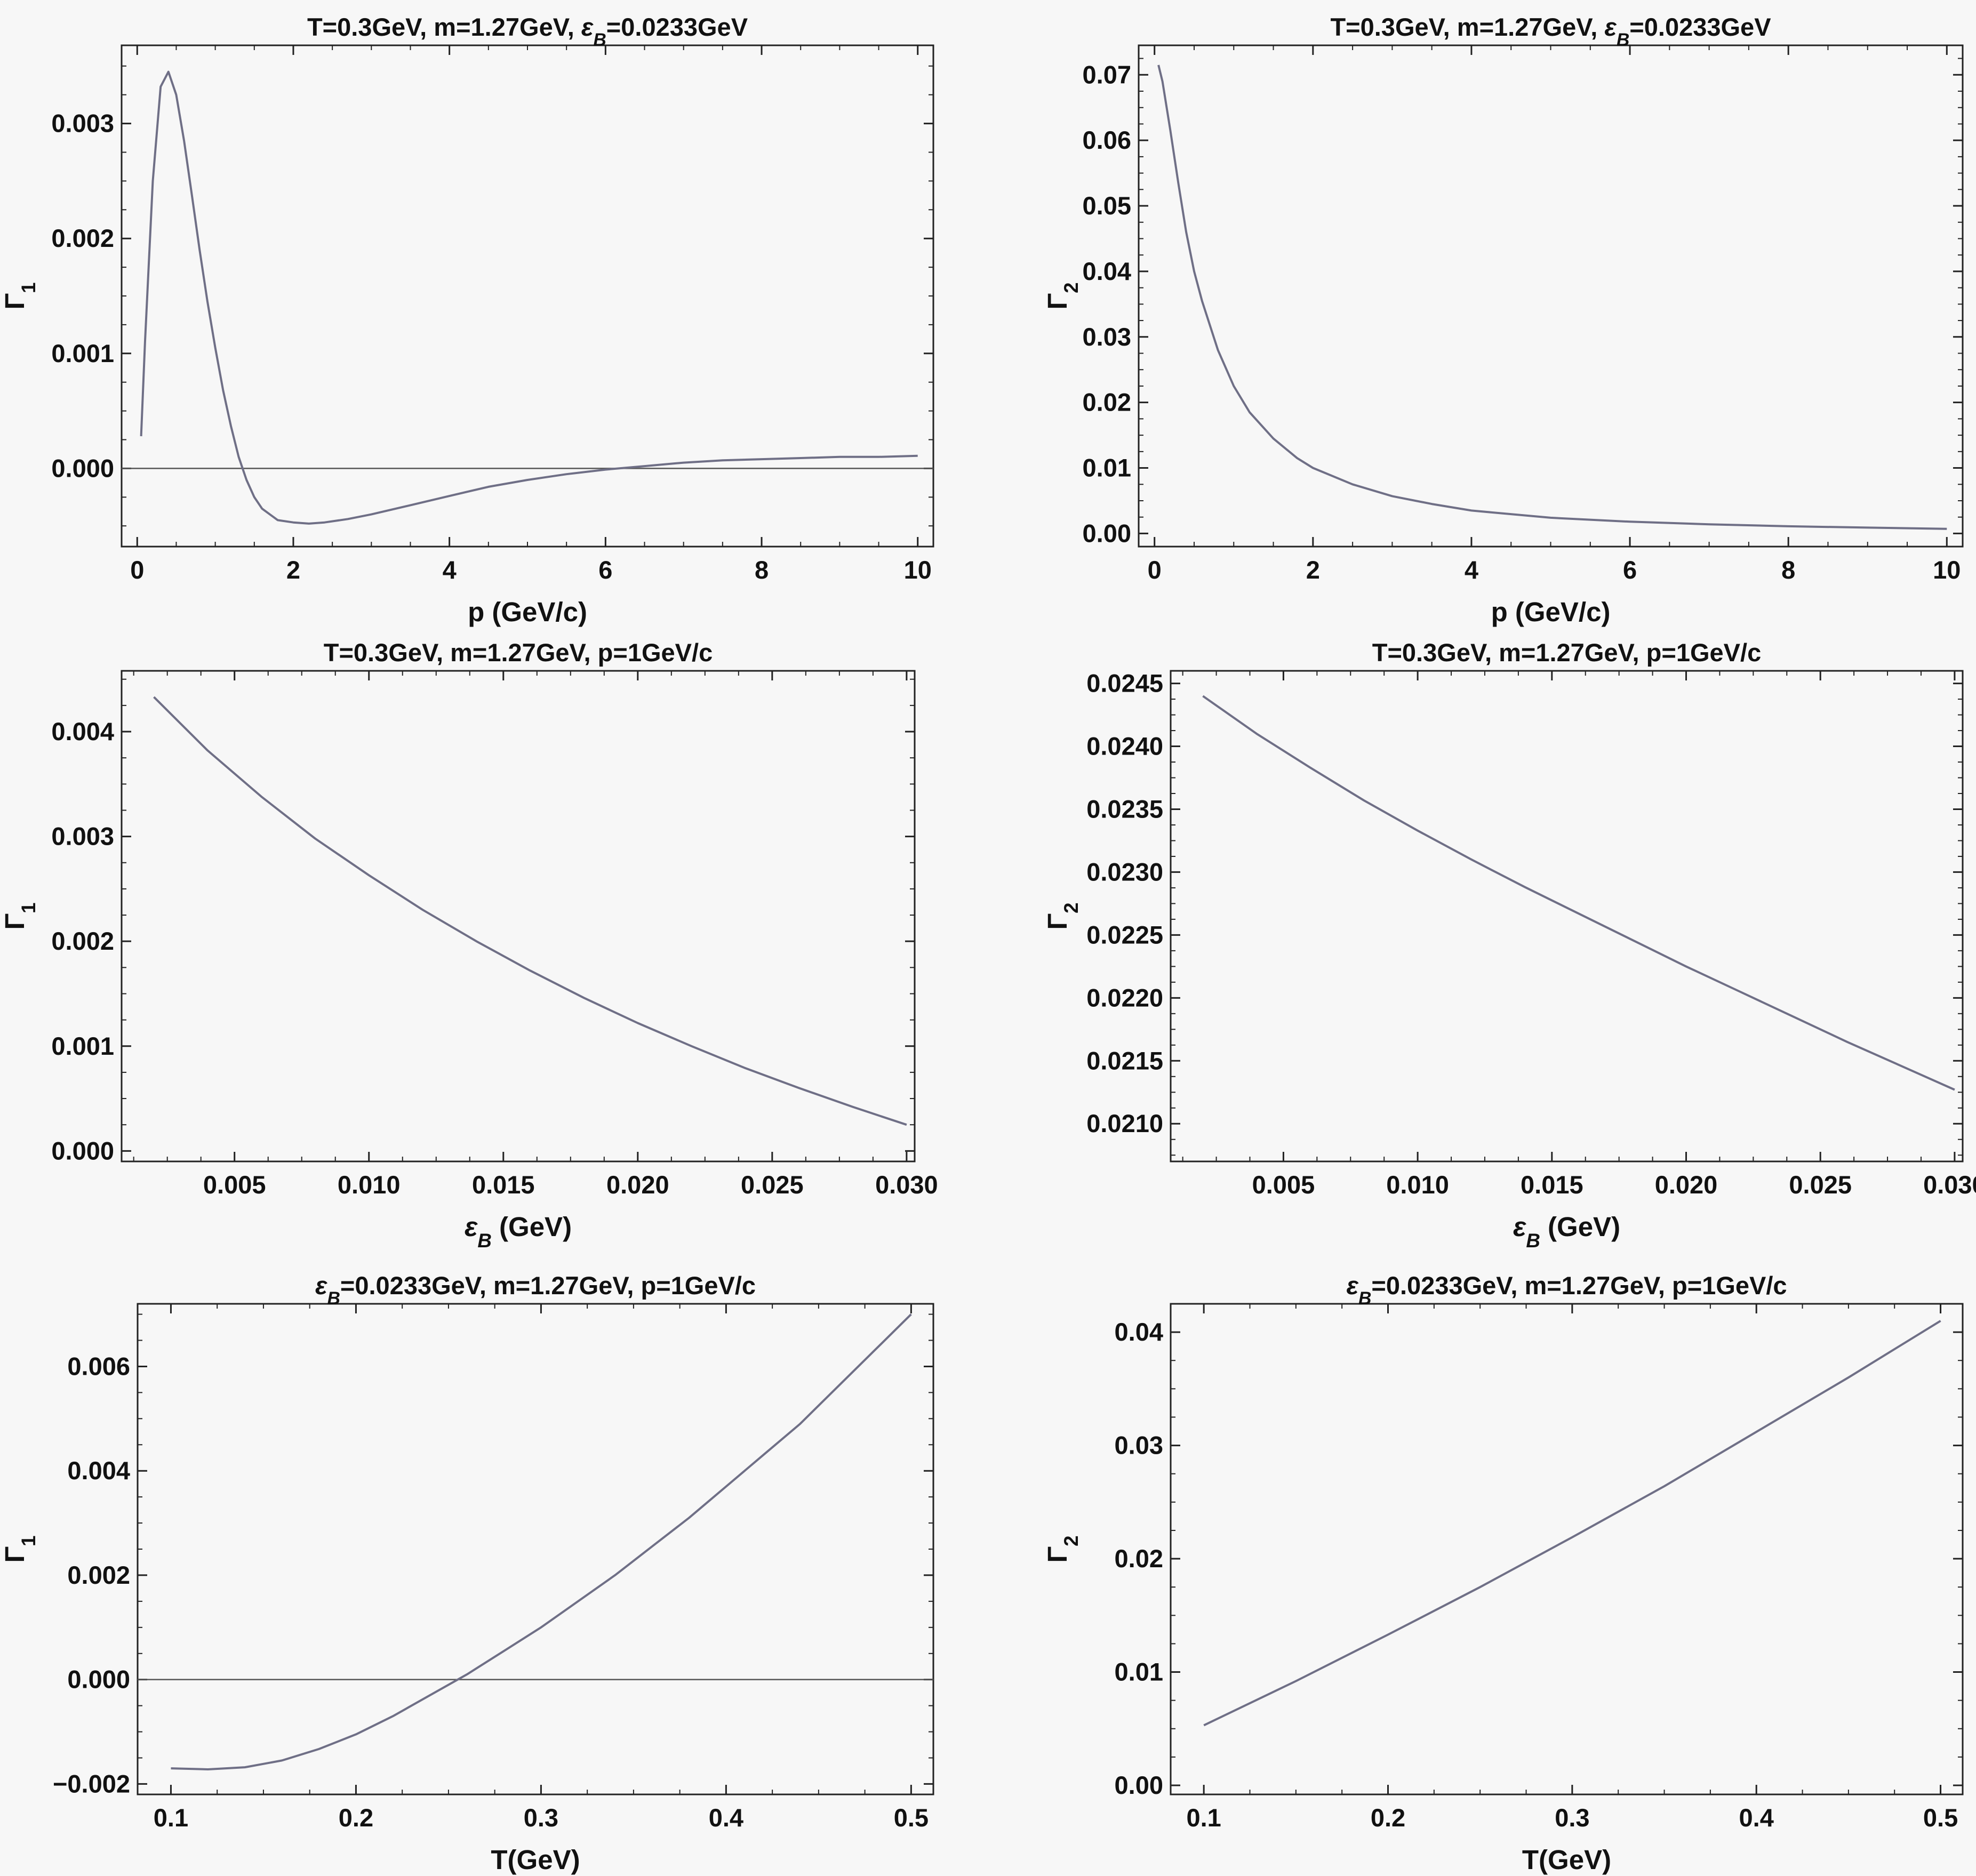 This screenshot has width=1976, height=1876. What do you see at coordinates (1124, 809) in the screenshot?
I see `y-tick-label: 0.0235` at bounding box center [1124, 809].